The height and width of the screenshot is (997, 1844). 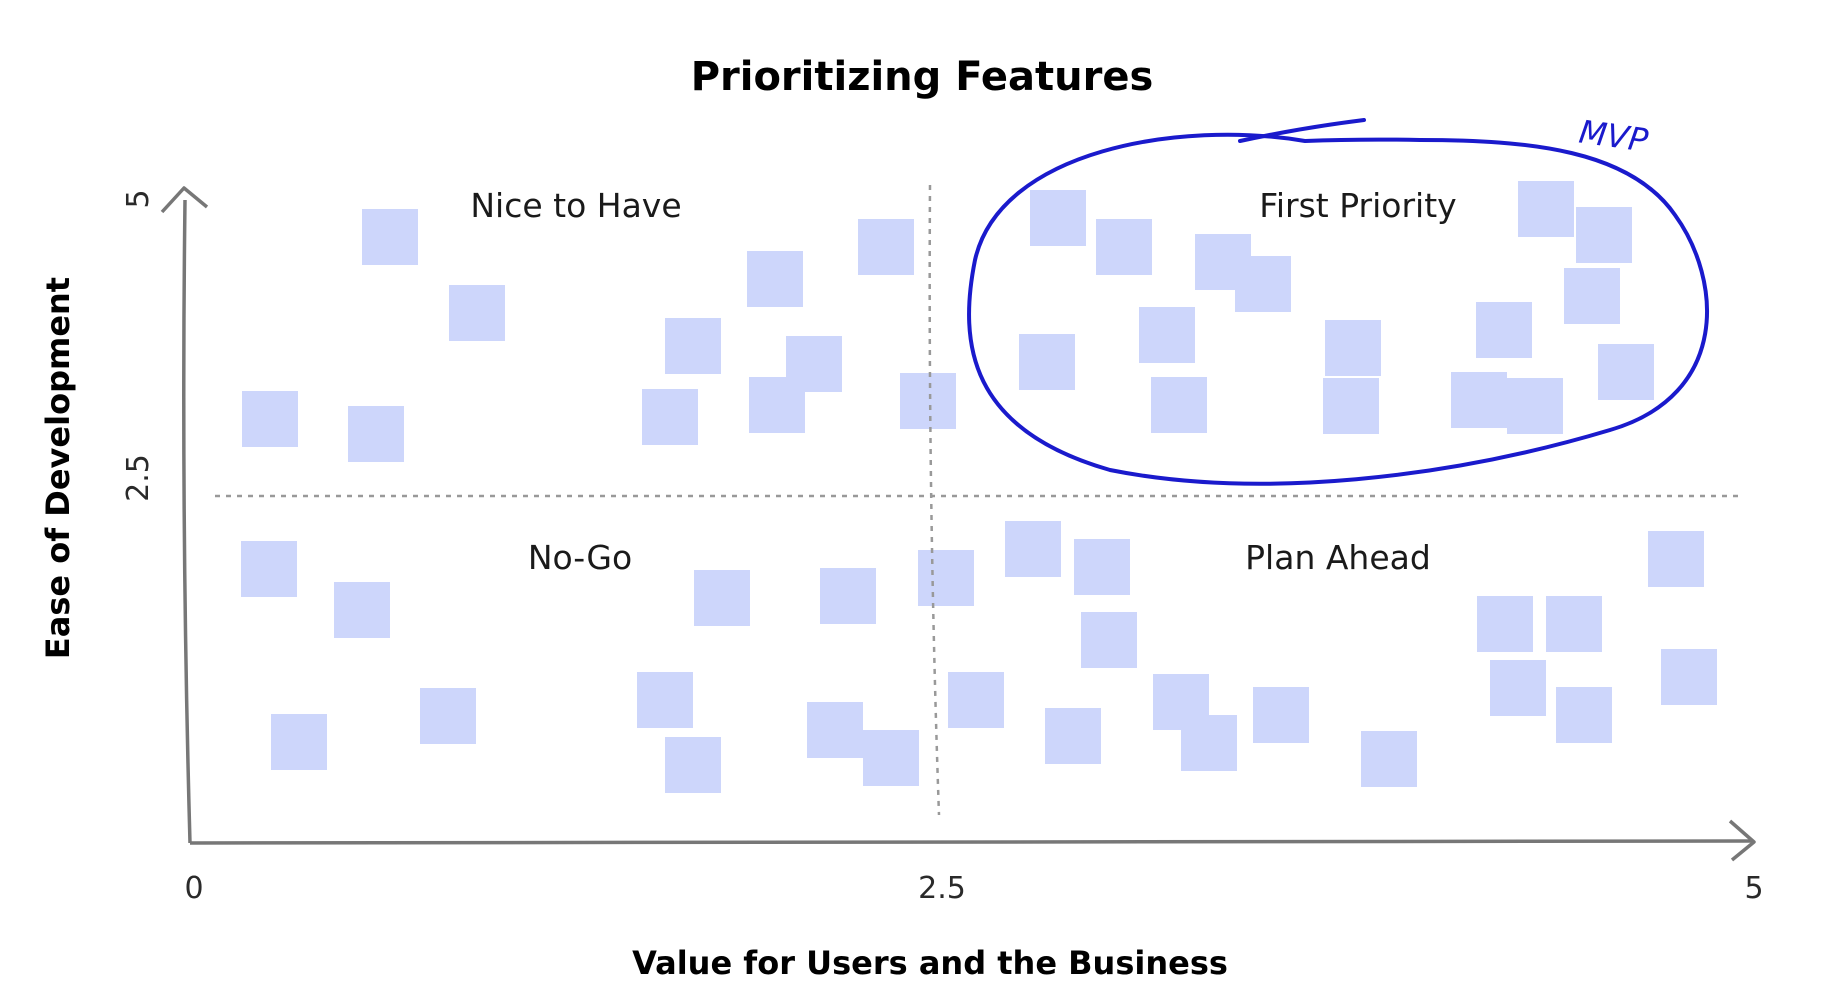 I want to click on x-tick-0: 0, so click(x=193, y=888).